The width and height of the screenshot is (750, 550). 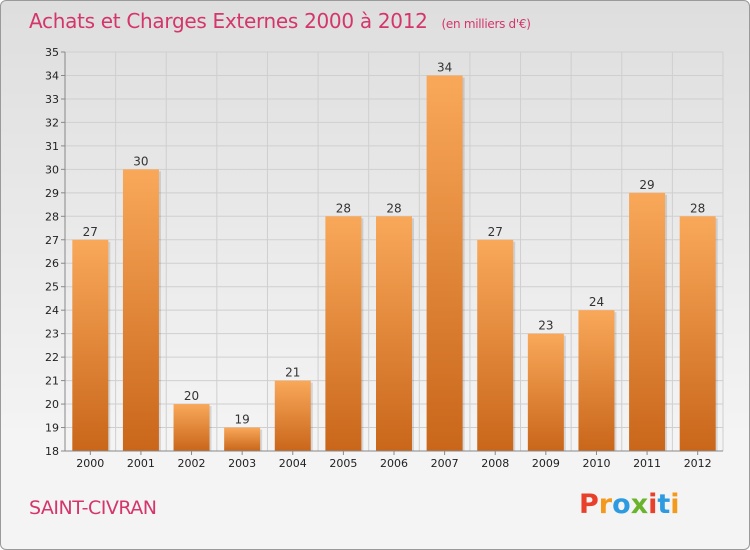 I want to click on y-tick-label: 29, so click(x=52, y=193).